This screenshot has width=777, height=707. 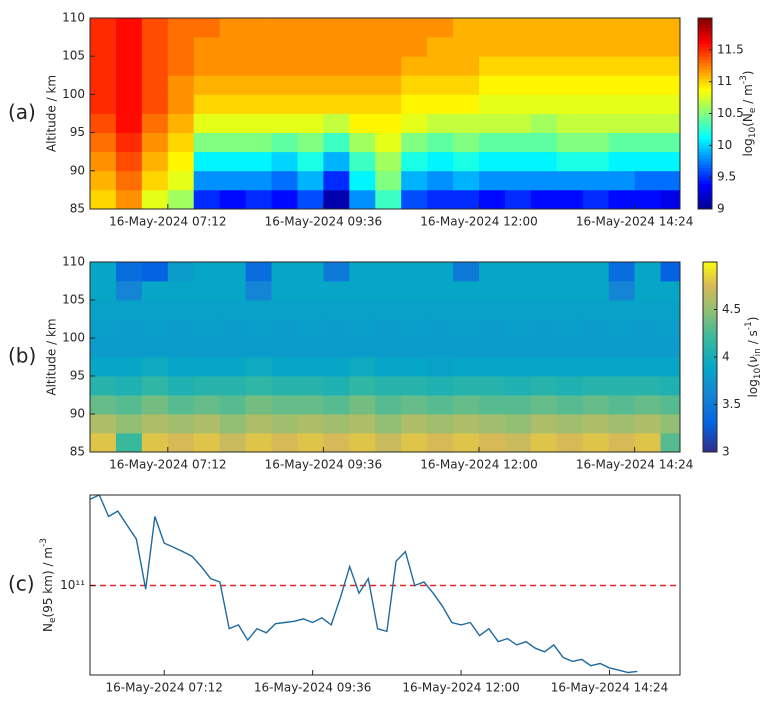 What do you see at coordinates (77, 170) in the screenshot?
I see `y-tick-label: 90` at bounding box center [77, 170].